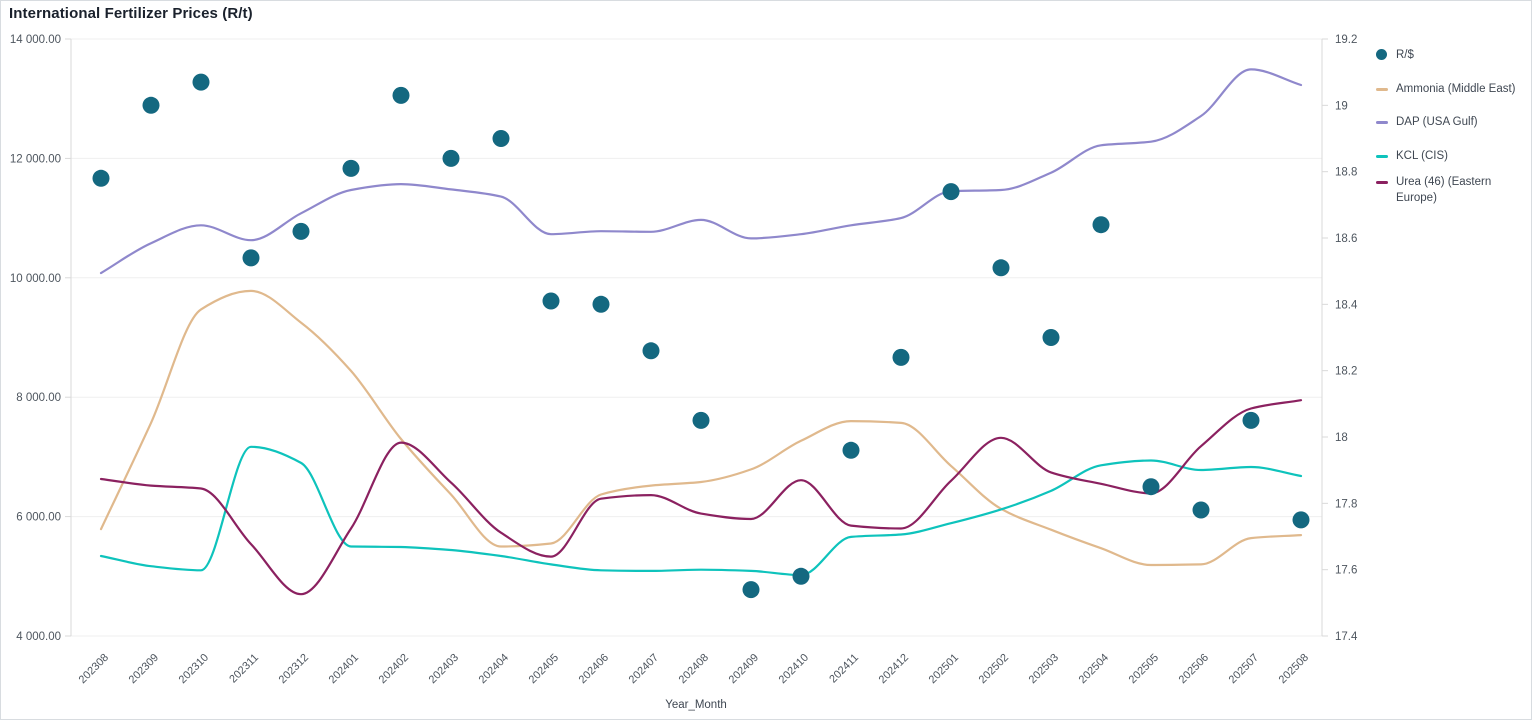  I want to click on right-axis-tick-label: 18.6, so click(1346, 239).